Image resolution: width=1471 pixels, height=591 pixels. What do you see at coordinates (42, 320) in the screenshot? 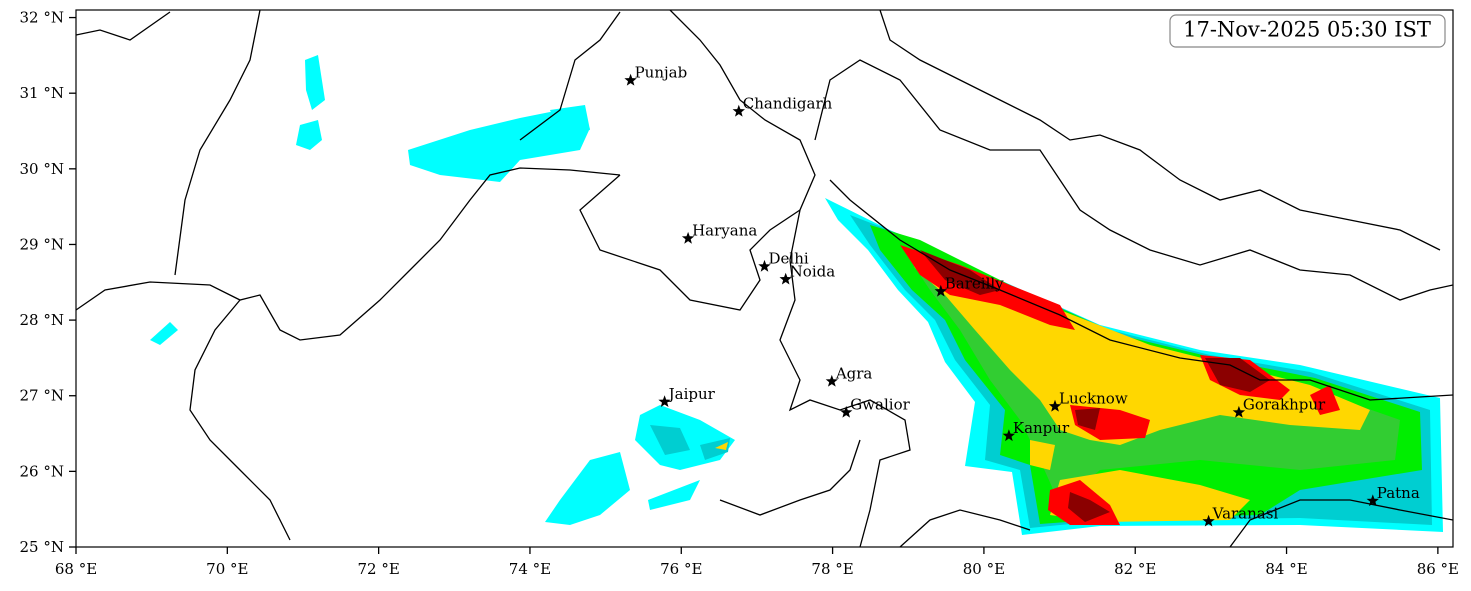
I see `y-tick-label: 28 °N` at bounding box center [42, 320].